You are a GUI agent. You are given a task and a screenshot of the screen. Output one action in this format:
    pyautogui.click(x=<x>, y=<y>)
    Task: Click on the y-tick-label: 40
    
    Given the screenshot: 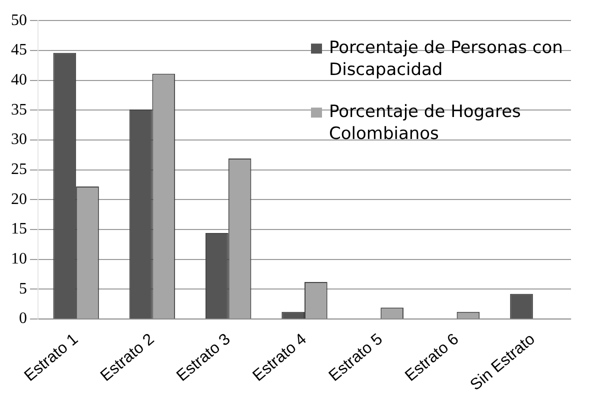 What is the action you would take?
    pyautogui.click(x=19, y=79)
    